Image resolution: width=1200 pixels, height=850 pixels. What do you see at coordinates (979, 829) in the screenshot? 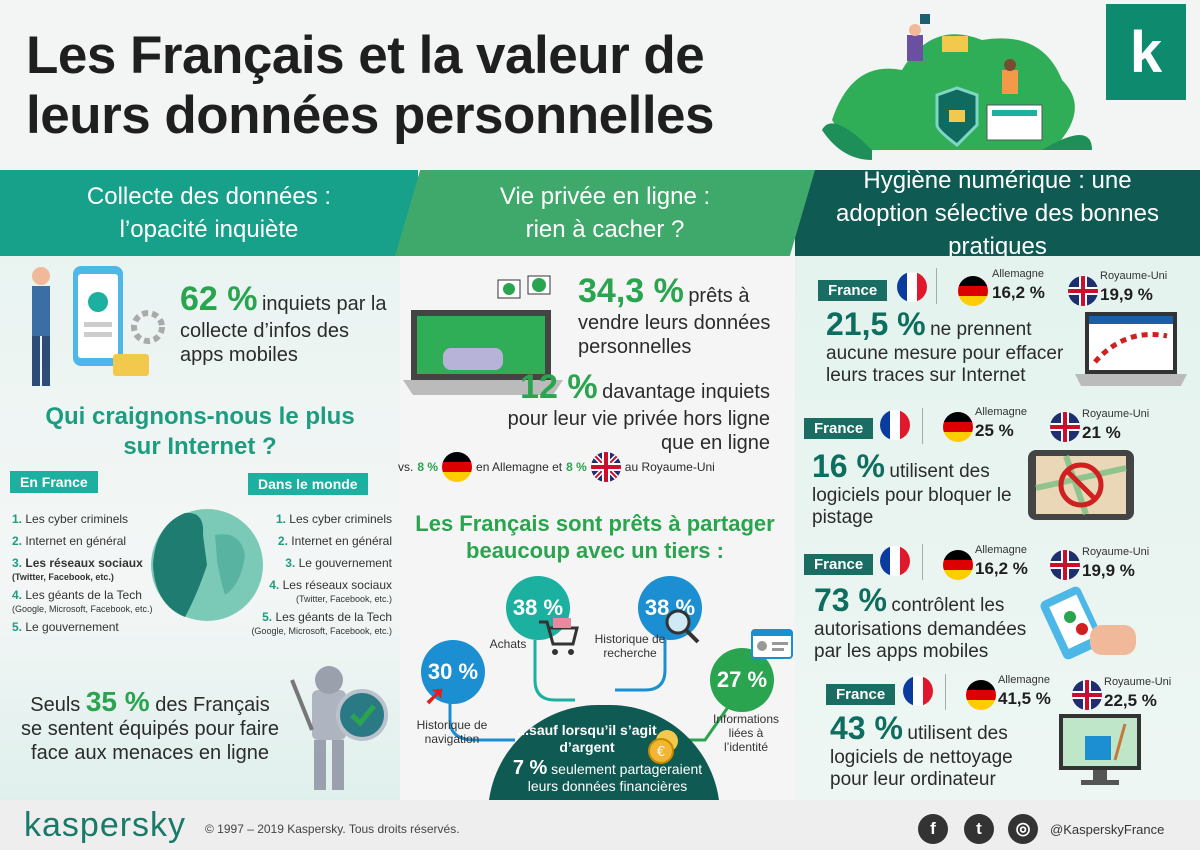
I see `twitter-icon: t` at bounding box center [979, 829].